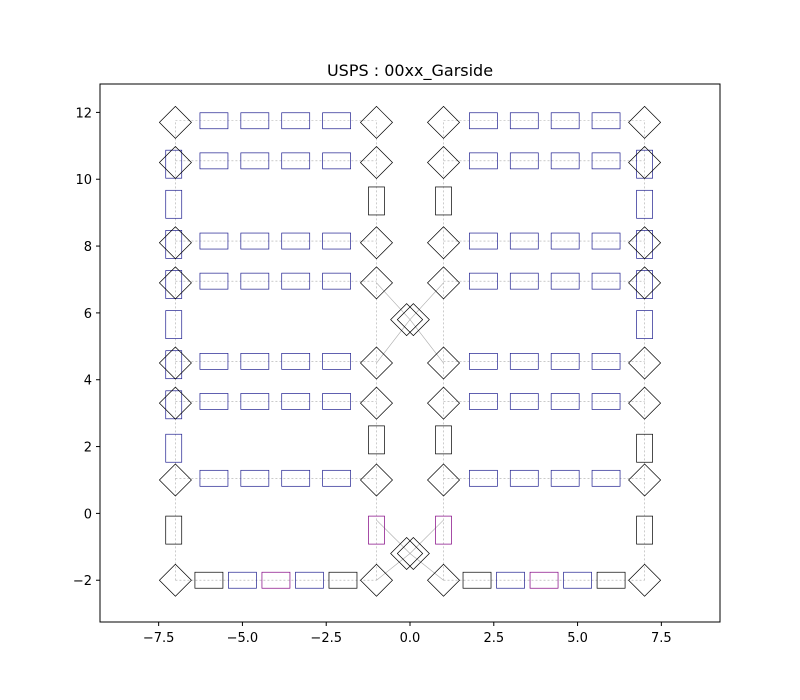 Image resolution: width=800 pixels, height=700 pixels. What do you see at coordinates (661, 638) in the screenshot?
I see `x-tick-label: 7.5` at bounding box center [661, 638].